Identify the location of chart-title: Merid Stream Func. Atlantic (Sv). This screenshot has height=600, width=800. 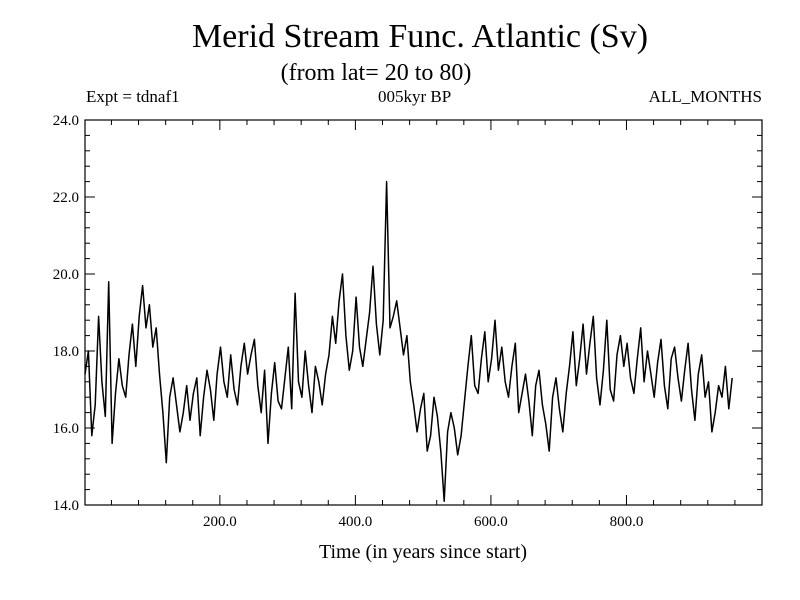
(420, 36).